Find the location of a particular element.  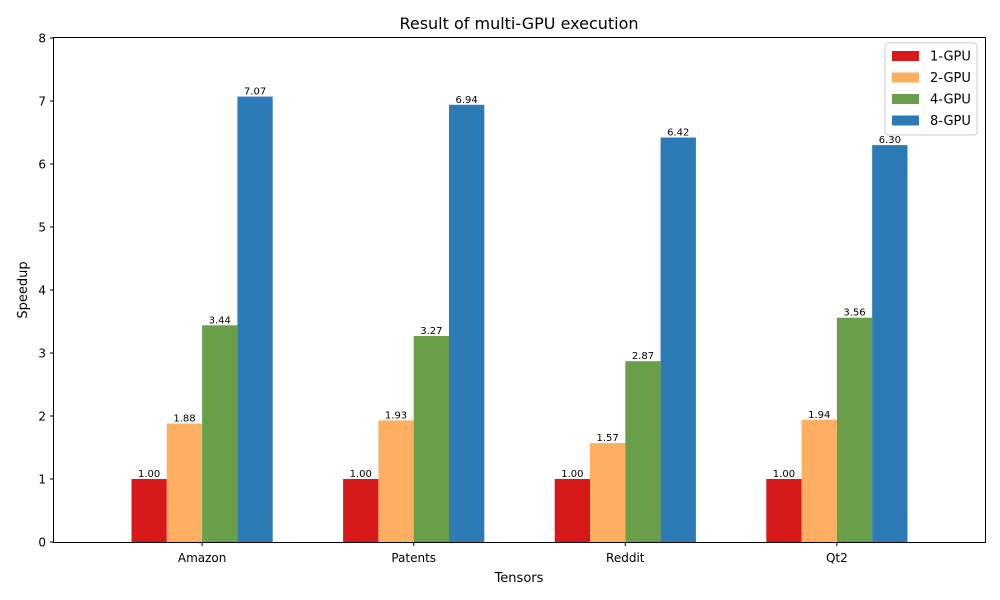

bar-4-gpu-reddit is located at coordinates (643, 451).